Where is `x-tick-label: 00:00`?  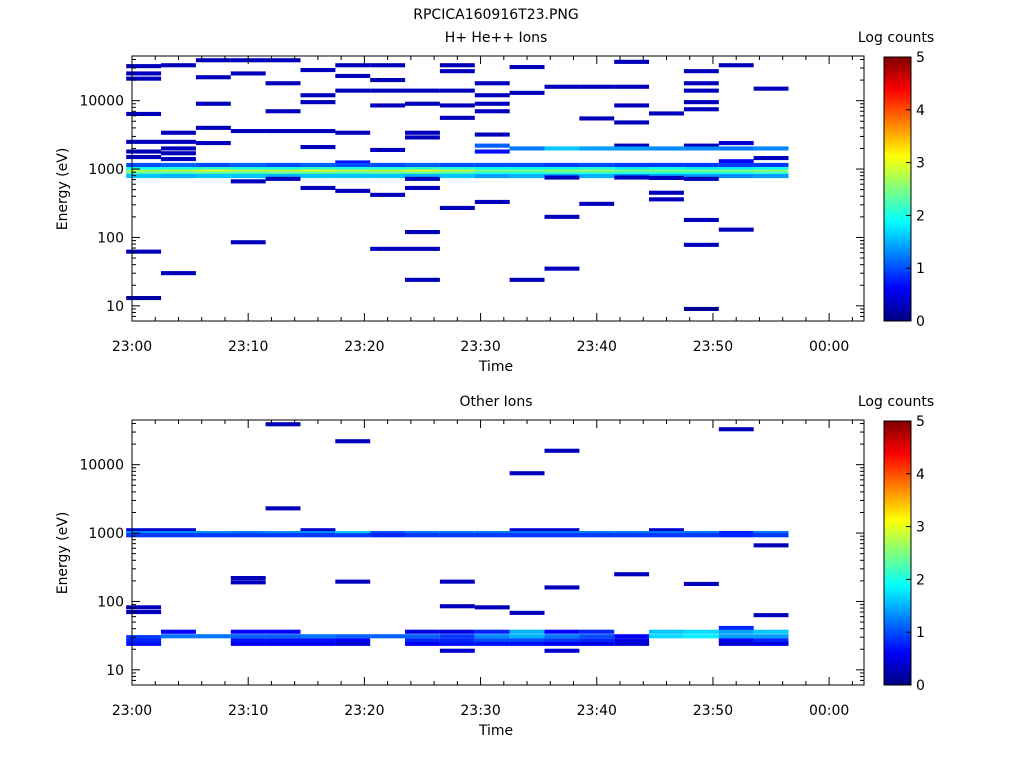 x-tick-label: 00:00 is located at coordinates (829, 711).